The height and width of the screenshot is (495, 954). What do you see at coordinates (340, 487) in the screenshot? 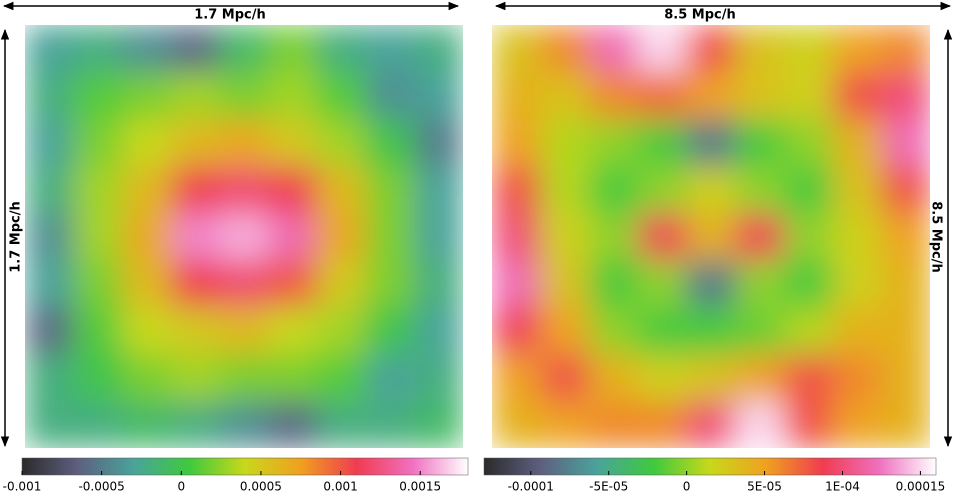
I see `colorbar-tick-label: 0.001` at bounding box center [340, 487].